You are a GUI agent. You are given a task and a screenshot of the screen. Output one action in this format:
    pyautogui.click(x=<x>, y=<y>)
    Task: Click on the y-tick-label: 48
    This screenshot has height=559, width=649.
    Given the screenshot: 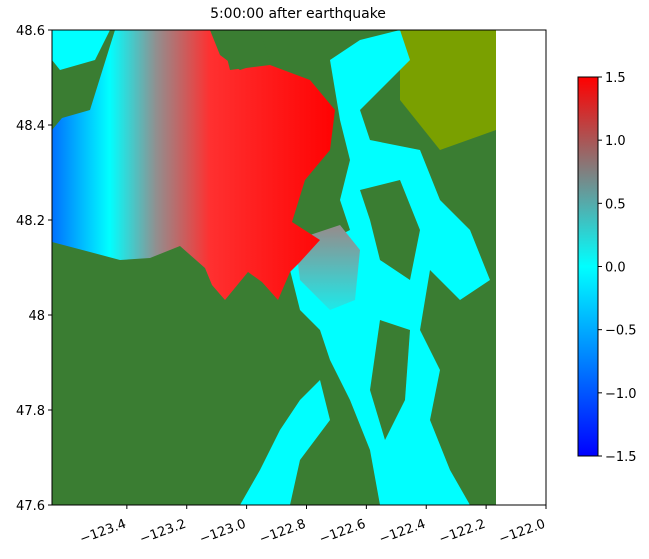 What is the action you would take?
    pyautogui.click(x=36, y=316)
    